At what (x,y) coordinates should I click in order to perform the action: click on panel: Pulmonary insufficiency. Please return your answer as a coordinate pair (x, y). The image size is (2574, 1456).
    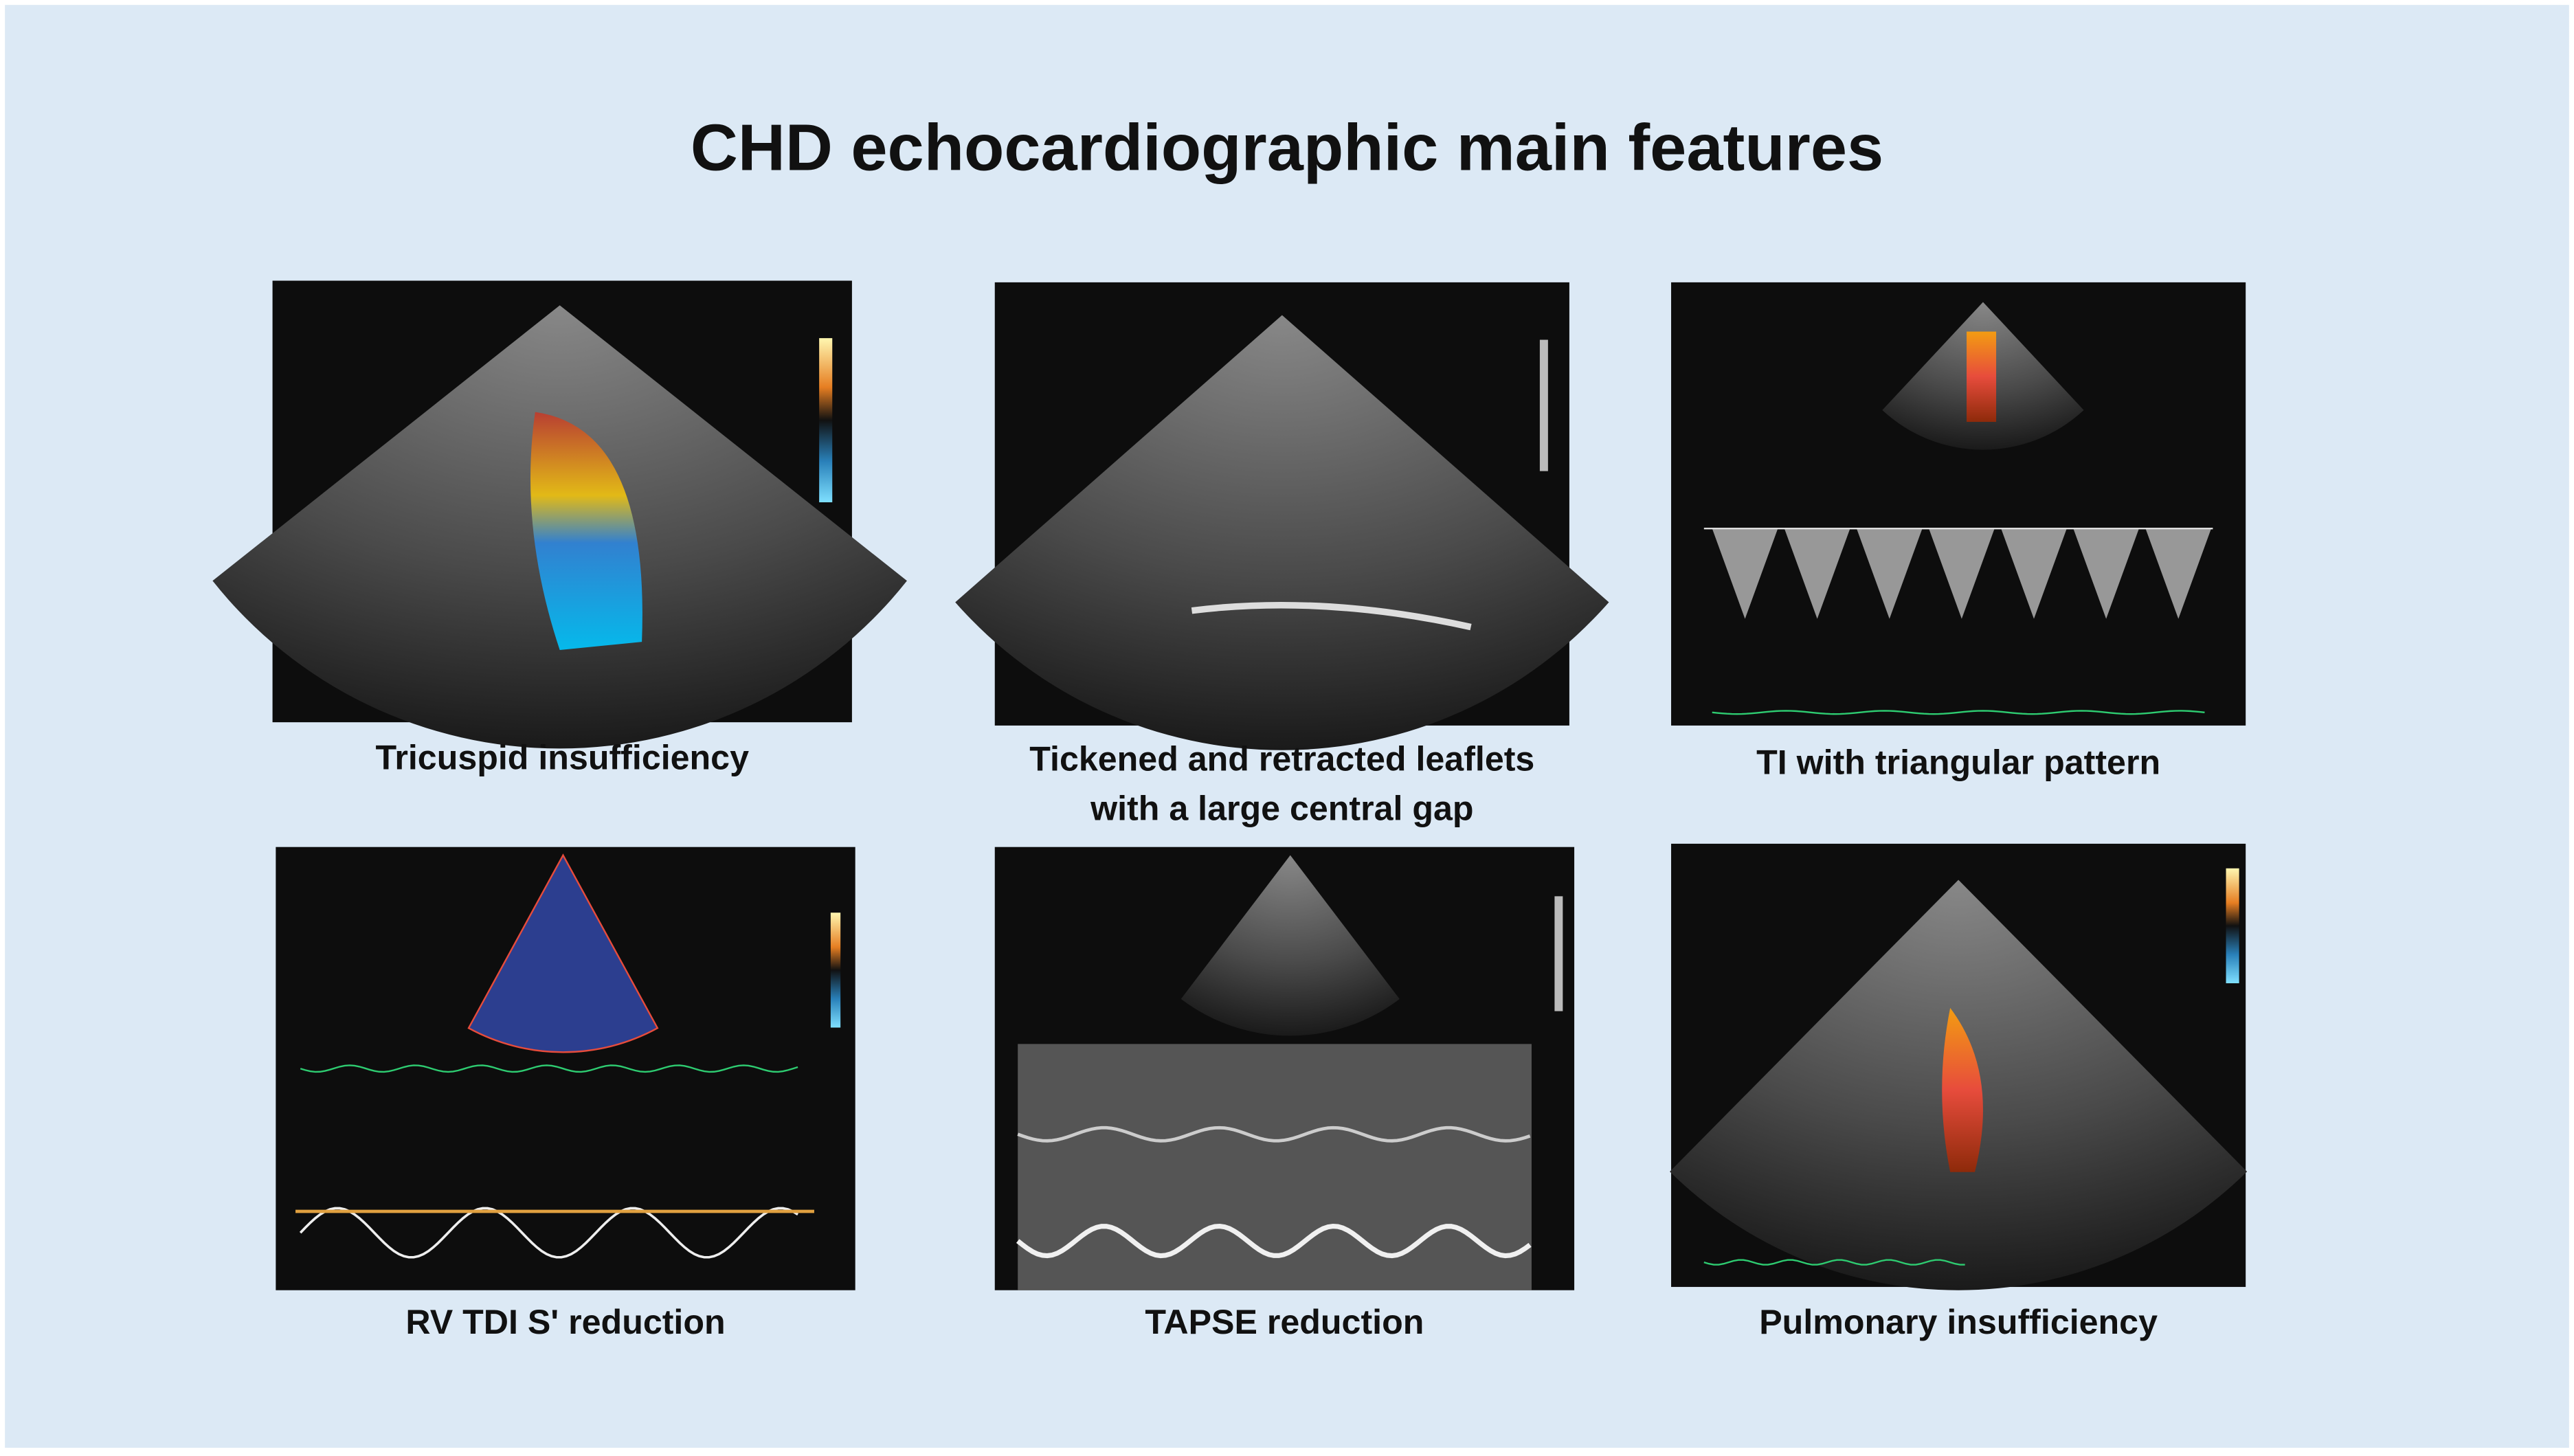
    Looking at the image, I should click on (1959, 1092).